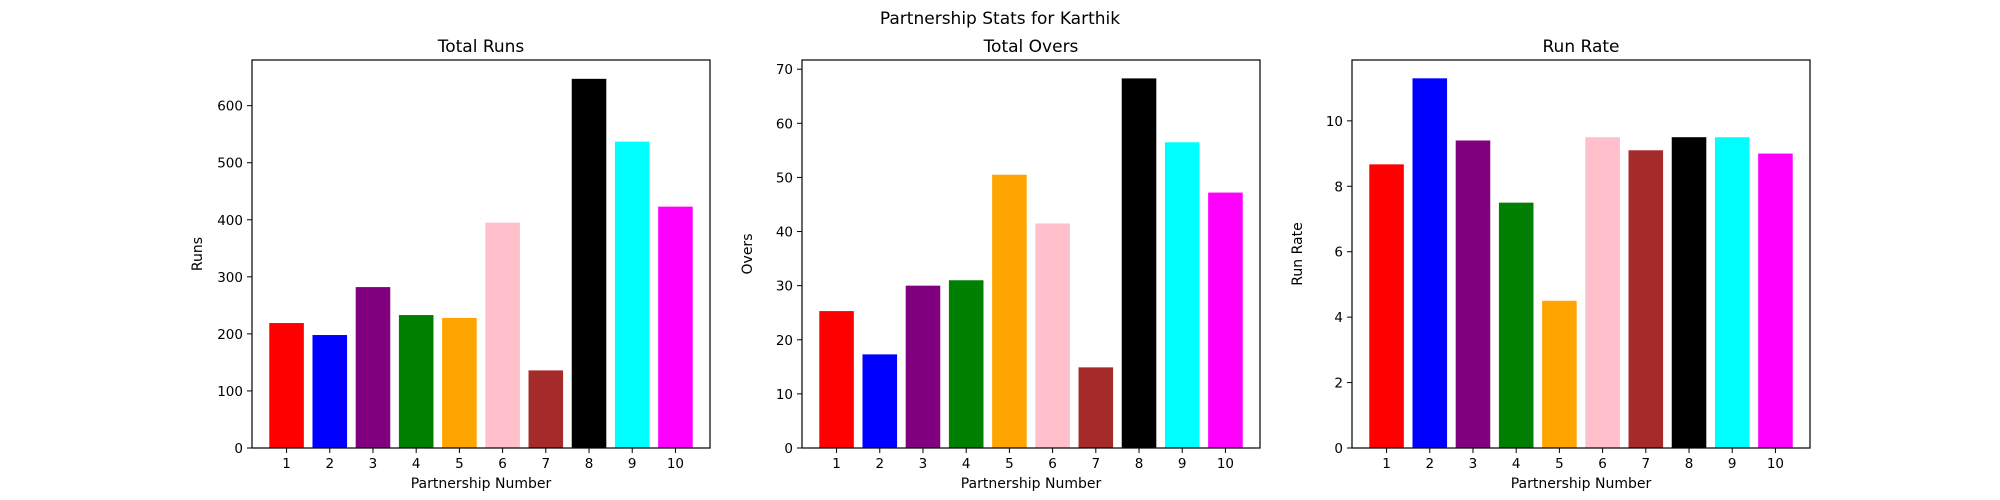 The image size is (2000, 500). Describe the element at coordinates (784, 124) in the screenshot. I see `y-tick-label: 60` at that location.